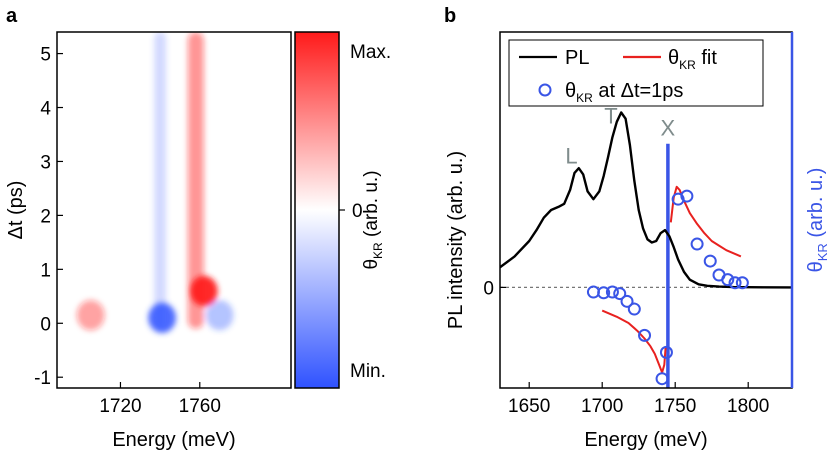 Image resolution: width=832 pixels, height=466 pixels. What do you see at coordinates (645, 440) in the screenshot?
I see `spectrum-x-label: Energy (meV)` at bounding box center [645, 440].